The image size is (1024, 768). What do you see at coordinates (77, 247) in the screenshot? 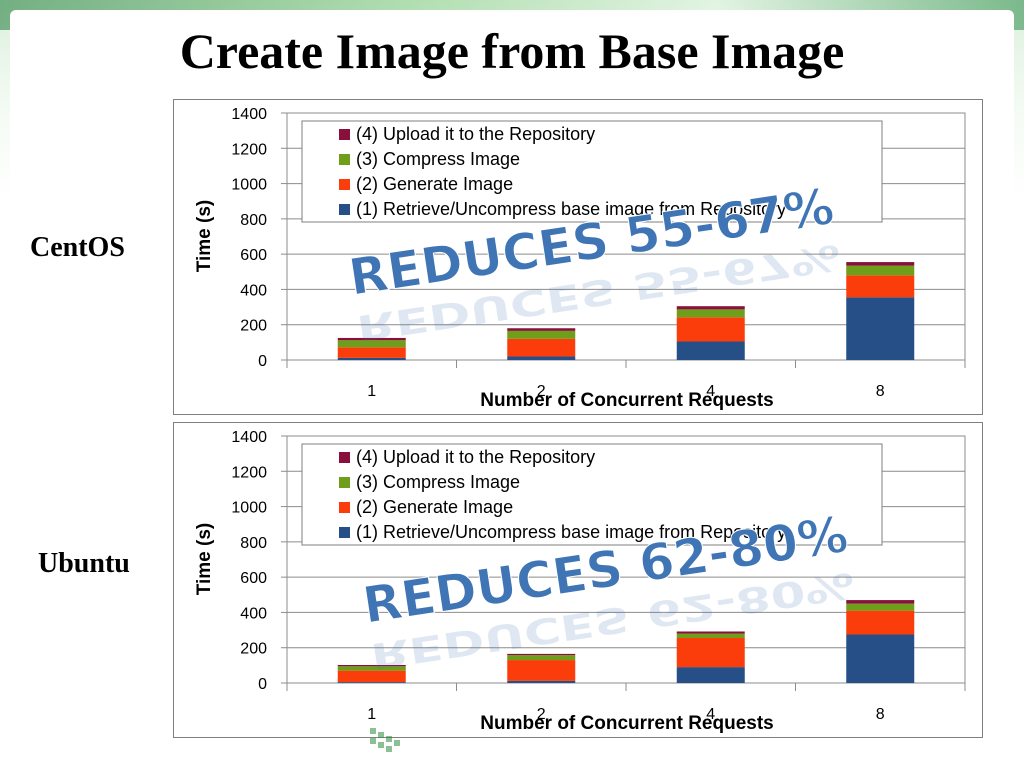
I see `centos-label: CentOS` at bounding box center [77, 247].